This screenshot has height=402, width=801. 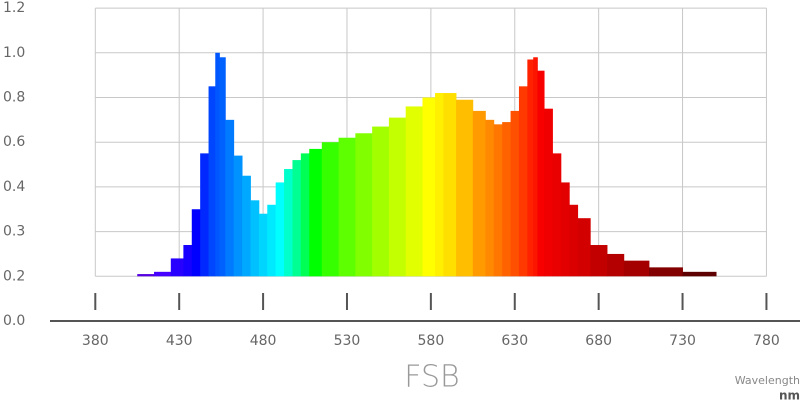 I want to click on y-tick-label: 1.2, so click(x=14, y=8).